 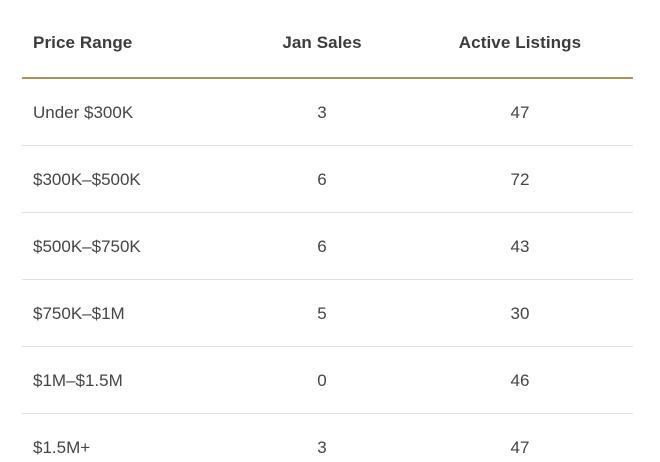 I want to click on price-range-cell: $1.5M+, so click(x=62, y=447).